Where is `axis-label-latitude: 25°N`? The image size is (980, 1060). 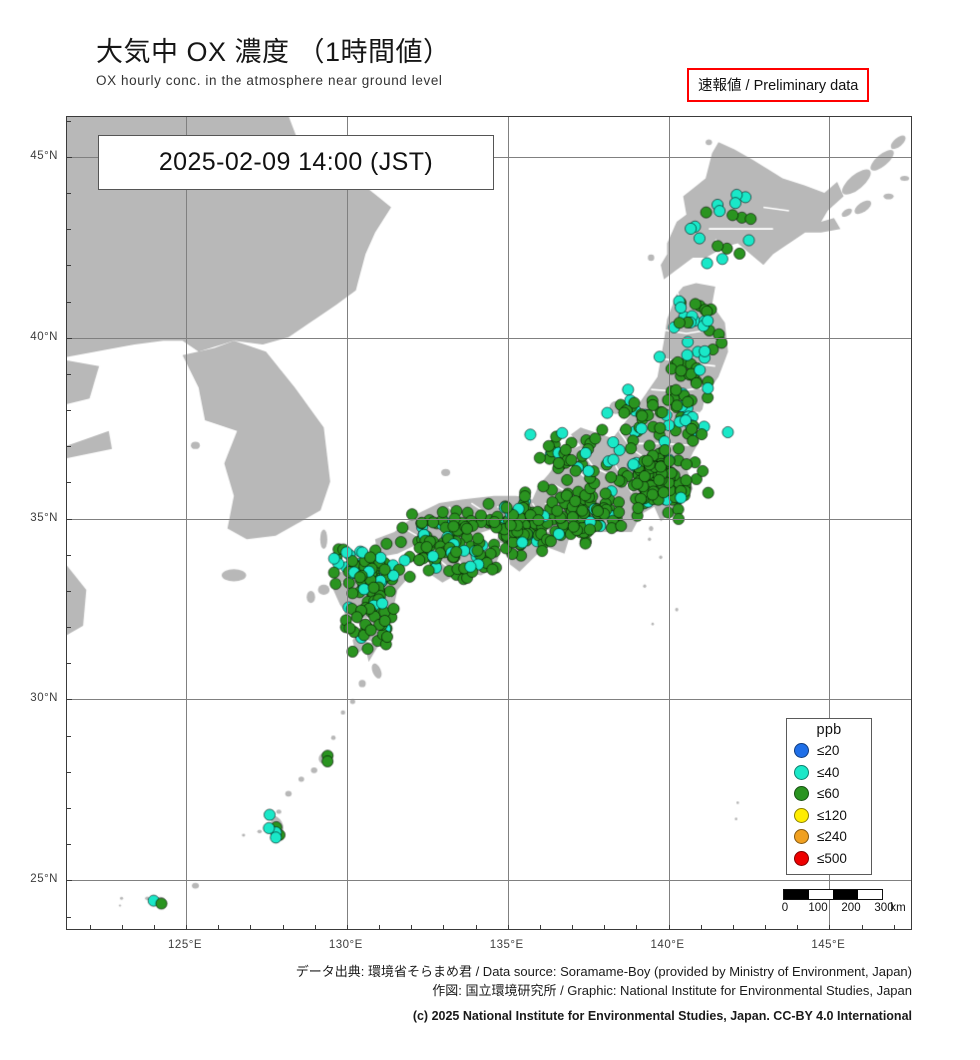 axis-label-latitude: 25°N is located at coordinates (44, 879).